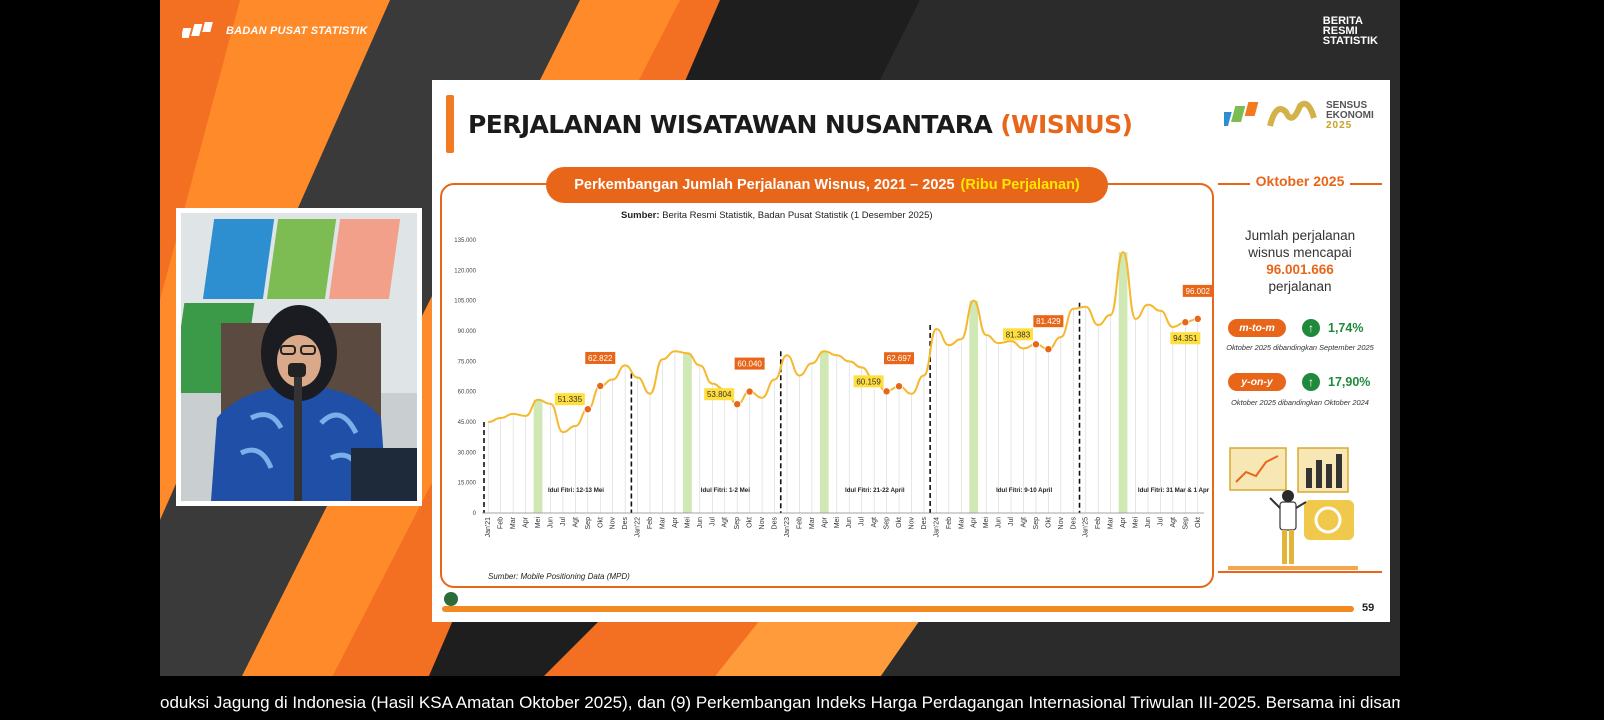  Describe the element at coordinates (787, 527) in the screenshot. I see `x-tick-label: Jan'23` at that location.